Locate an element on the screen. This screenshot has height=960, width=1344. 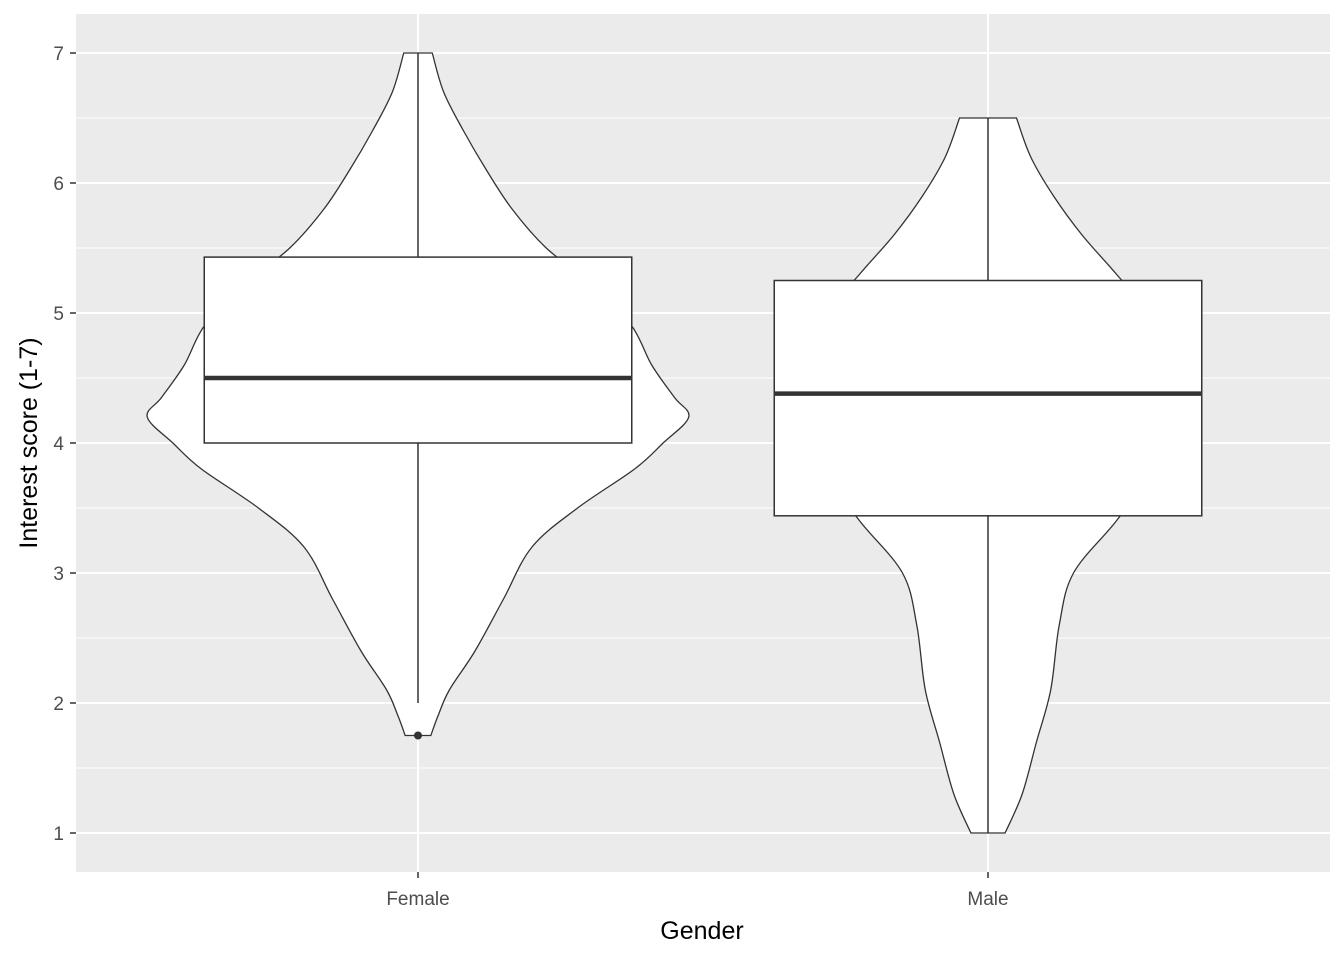
y-tick-label: 2 is located at coordinates (58, 704).